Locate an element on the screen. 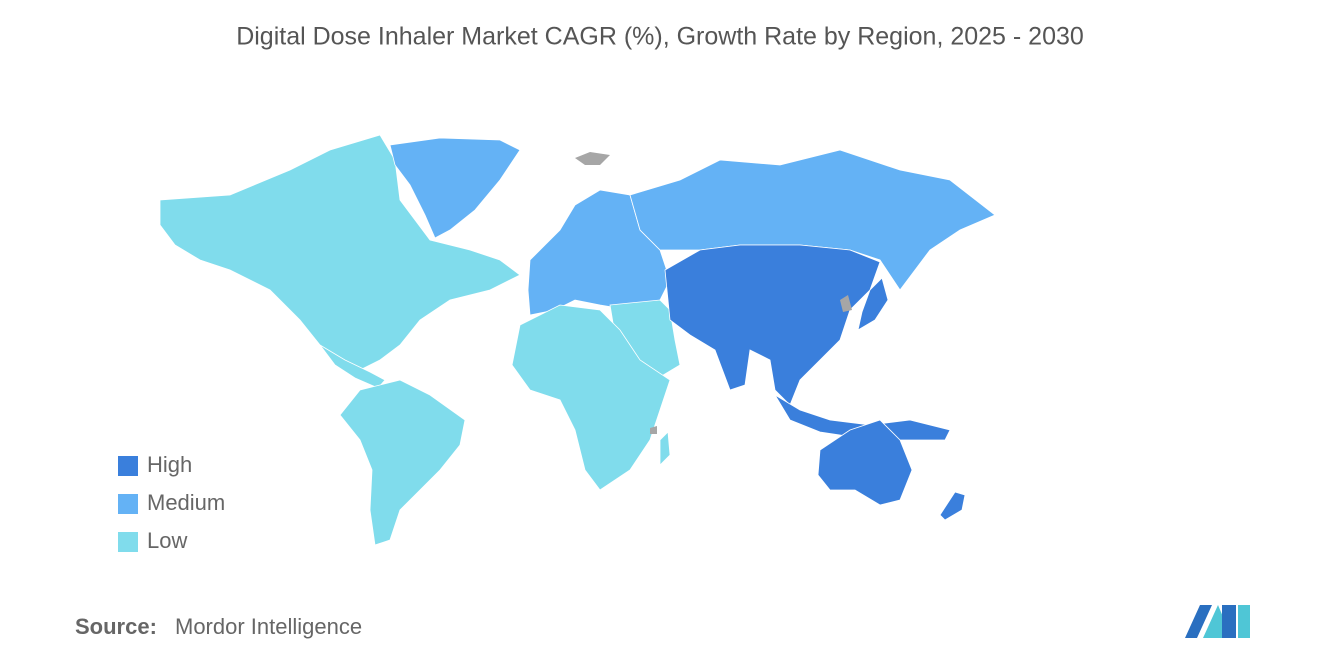  no-data-korea is located at coordinates (846, 303).